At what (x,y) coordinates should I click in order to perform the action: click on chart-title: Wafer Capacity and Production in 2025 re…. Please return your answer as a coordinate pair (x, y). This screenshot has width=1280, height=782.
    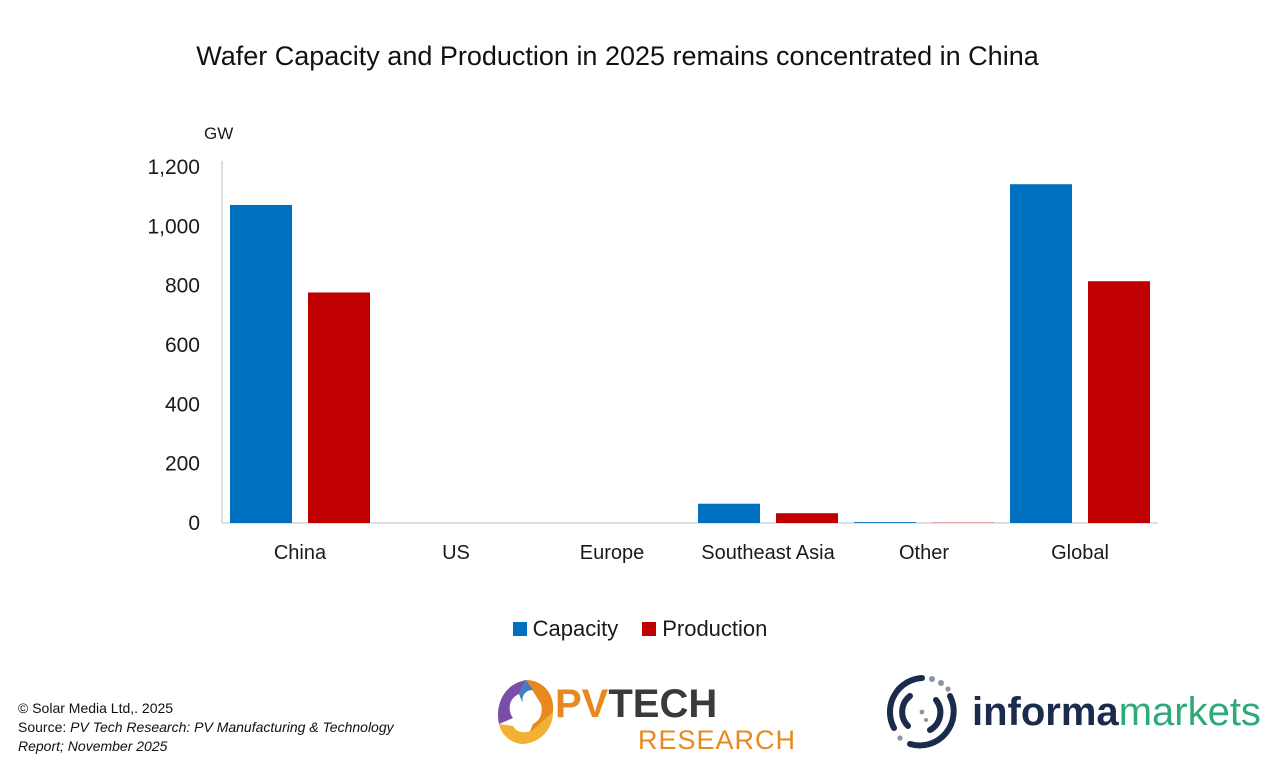
    Looking at the image, I should click on (617, 56).